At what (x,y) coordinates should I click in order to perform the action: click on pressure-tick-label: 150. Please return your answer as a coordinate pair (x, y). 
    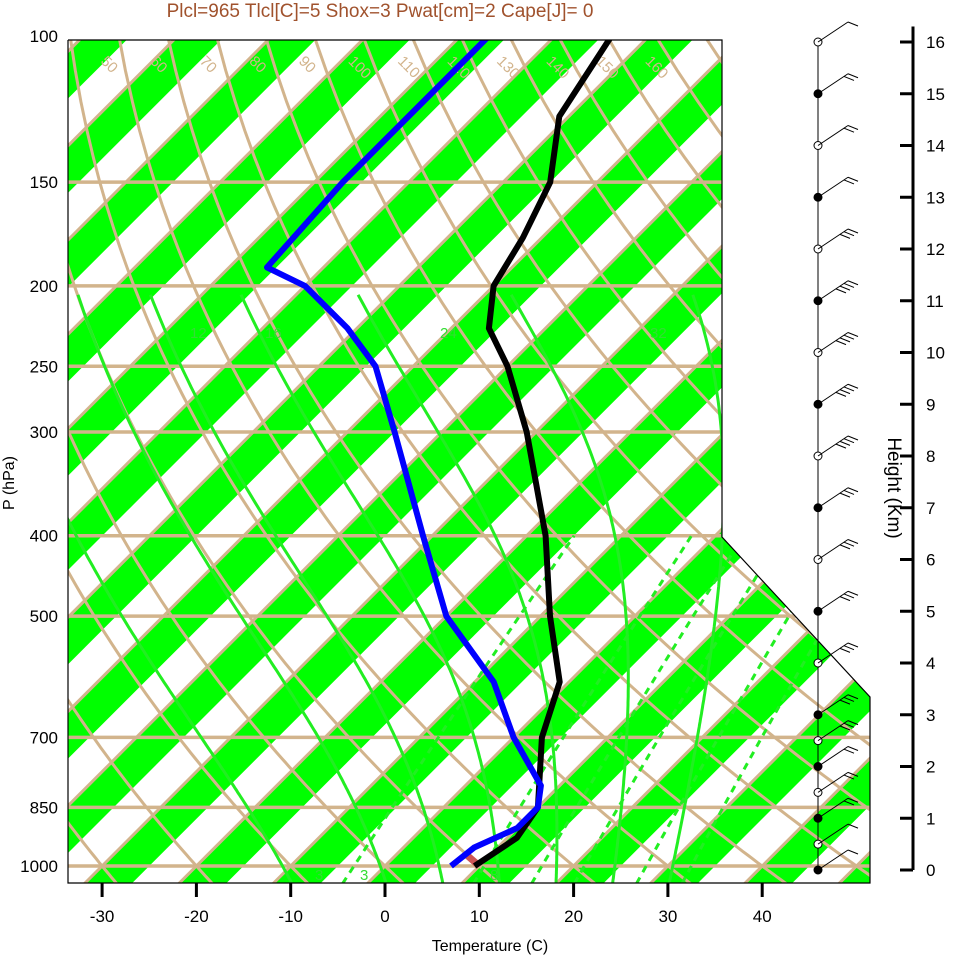
    Looking at the image, I should click on (44, 182).